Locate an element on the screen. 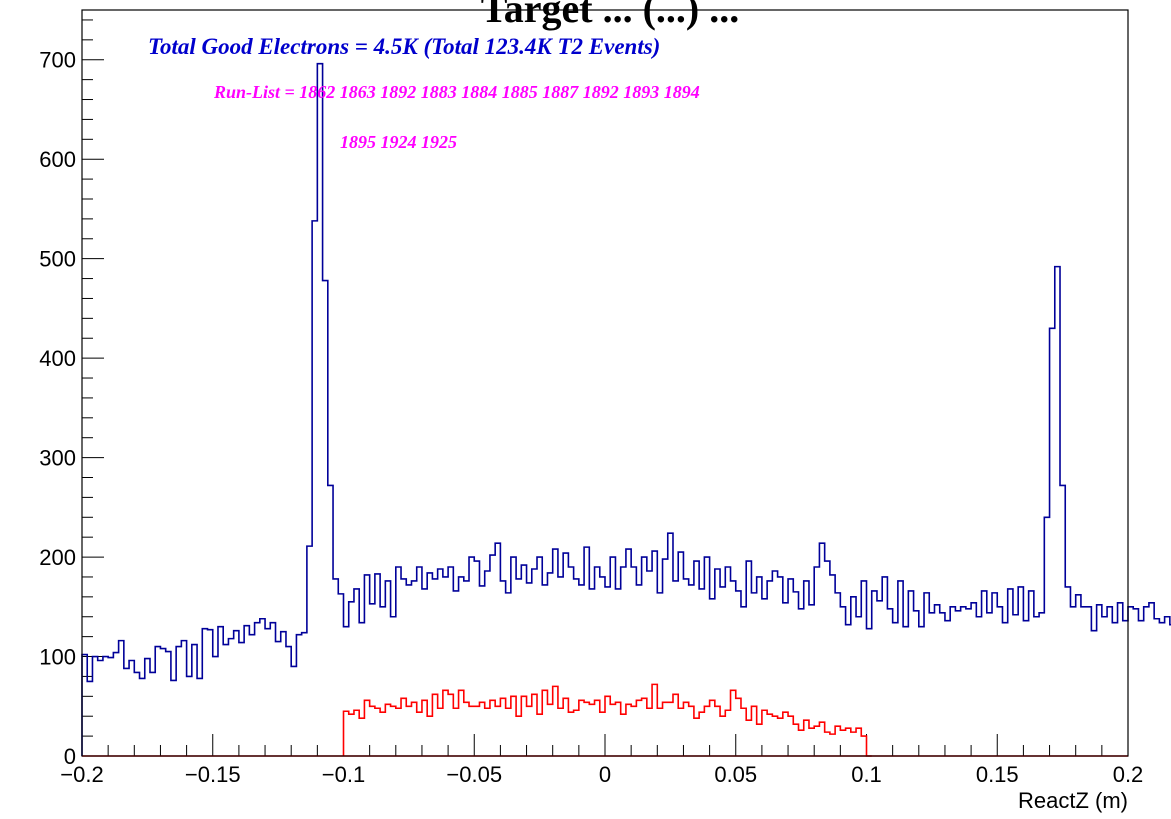 The height and width of the screenshot is (819, 1171). x-tick-label: −0.15 is located at coordinates (213, 774).